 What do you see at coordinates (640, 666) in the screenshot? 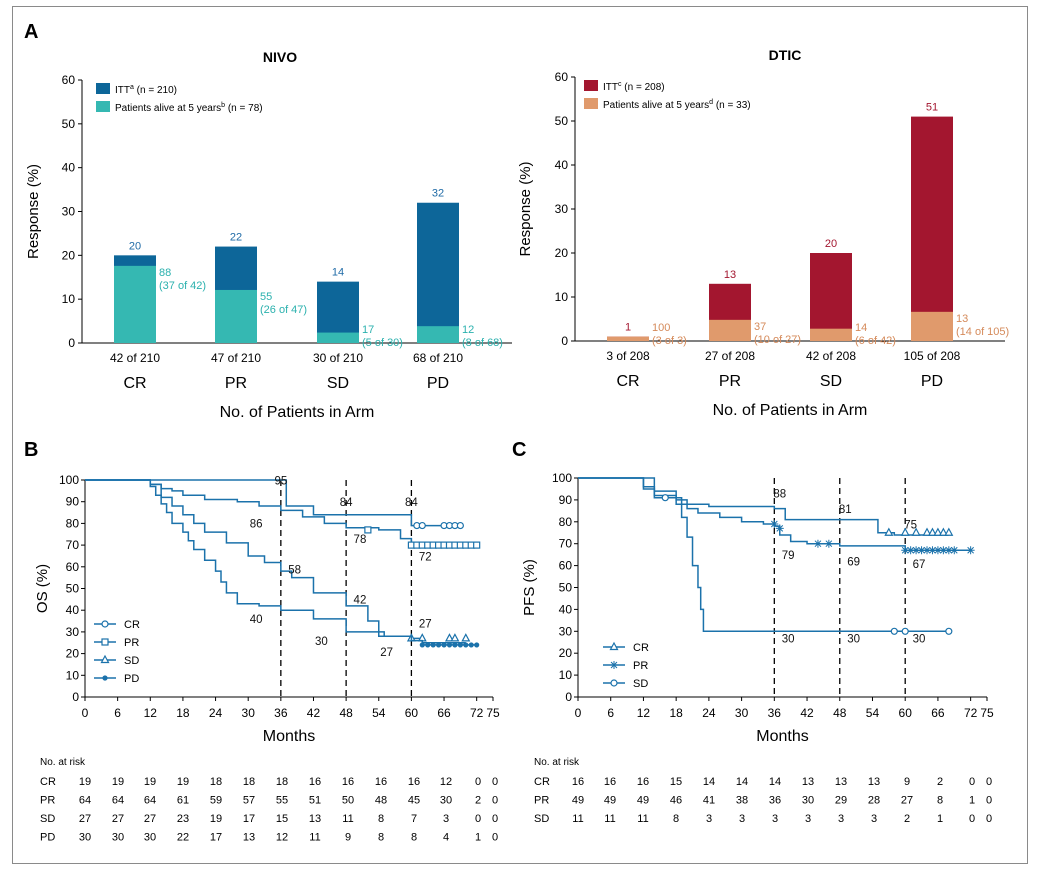
I see `pfs-legend-label-PR: PR` at bounding box center [640, 666].